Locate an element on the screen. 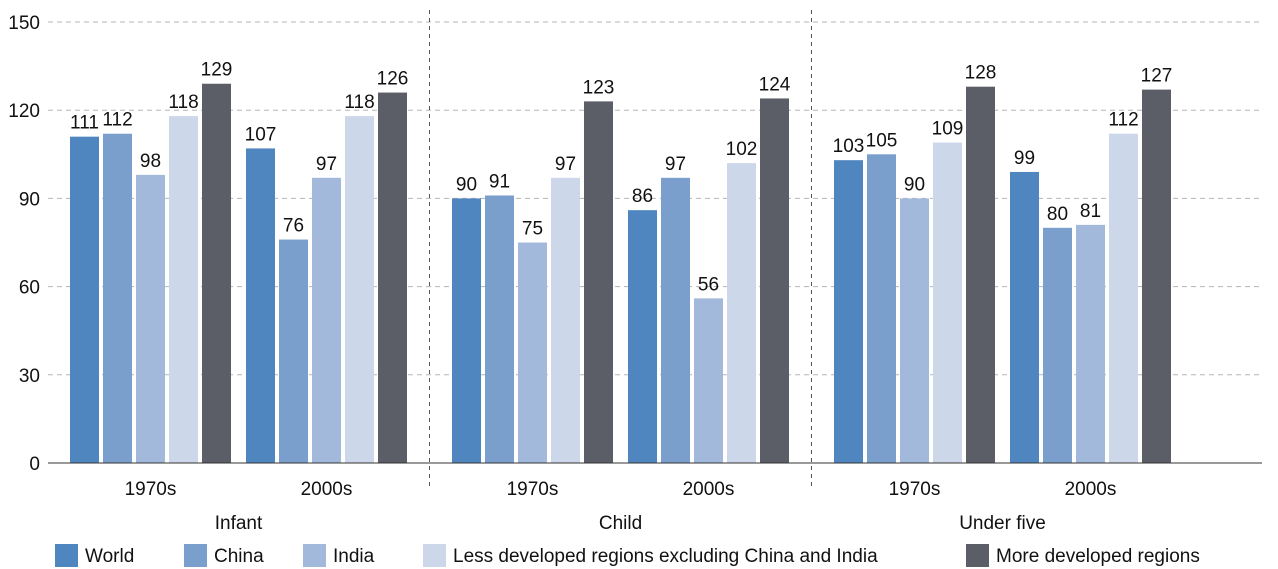  legend-label: More developed regions is located at coordinates (1098, 556).